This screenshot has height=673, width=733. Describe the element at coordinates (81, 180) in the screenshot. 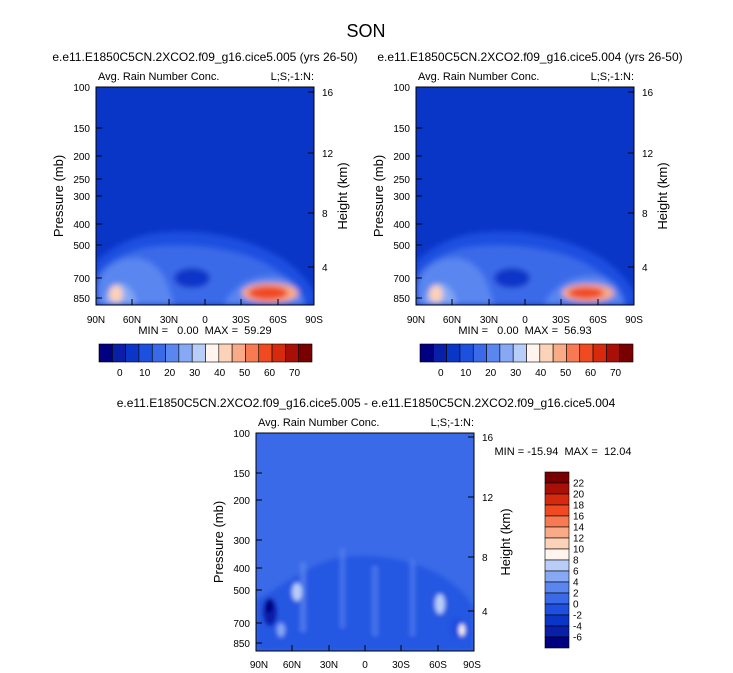

I see `y-tick-label: 250` at that location.